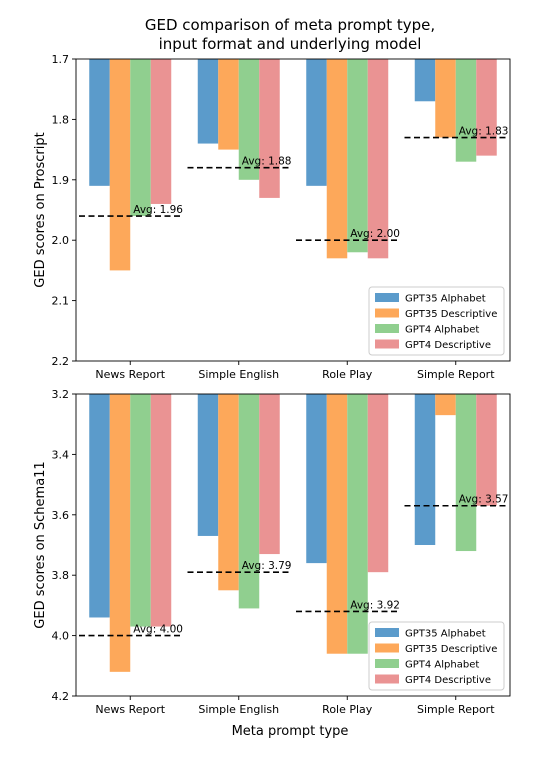 The width and height of the screenshot is (537, 767). Describe the element at coordinates (61, 240) in the screenshot. I see `y-tick-label: 2.0` at that location.